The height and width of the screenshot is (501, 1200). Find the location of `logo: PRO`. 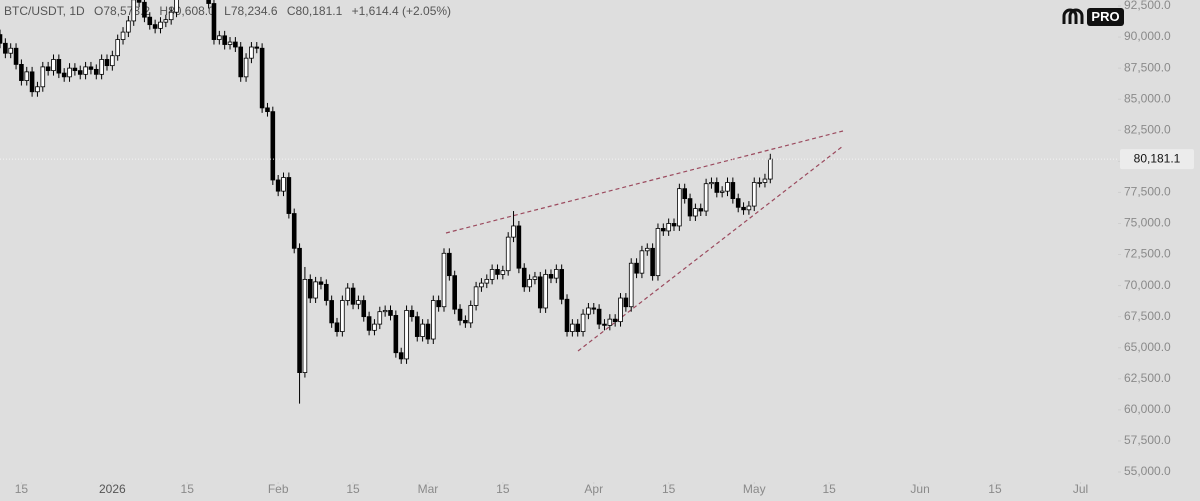

logo: PRO is located at coordinates (1093, 17).